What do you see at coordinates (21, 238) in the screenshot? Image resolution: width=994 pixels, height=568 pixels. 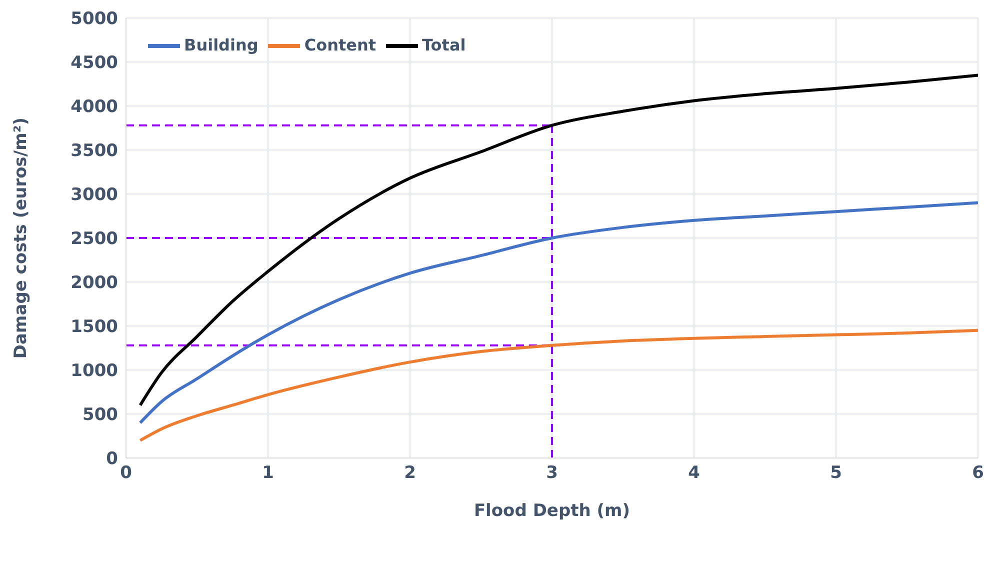 I see `y-axis-title: Damage costs (euros/m²)` at bounding box center [21, 238].